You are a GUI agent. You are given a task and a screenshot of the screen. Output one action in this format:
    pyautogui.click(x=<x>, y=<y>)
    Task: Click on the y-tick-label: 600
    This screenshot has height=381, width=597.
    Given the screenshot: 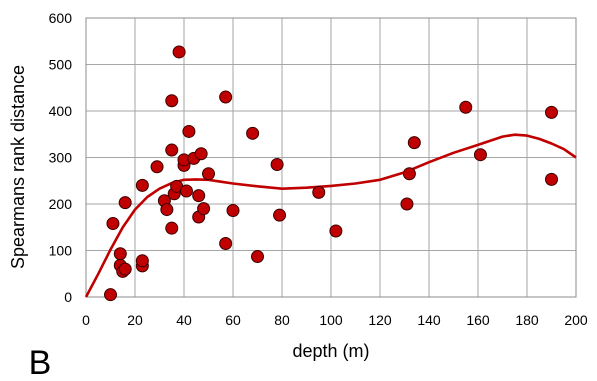 What is the action you would take?
    pyautogui.click(x=61, y=18)
    